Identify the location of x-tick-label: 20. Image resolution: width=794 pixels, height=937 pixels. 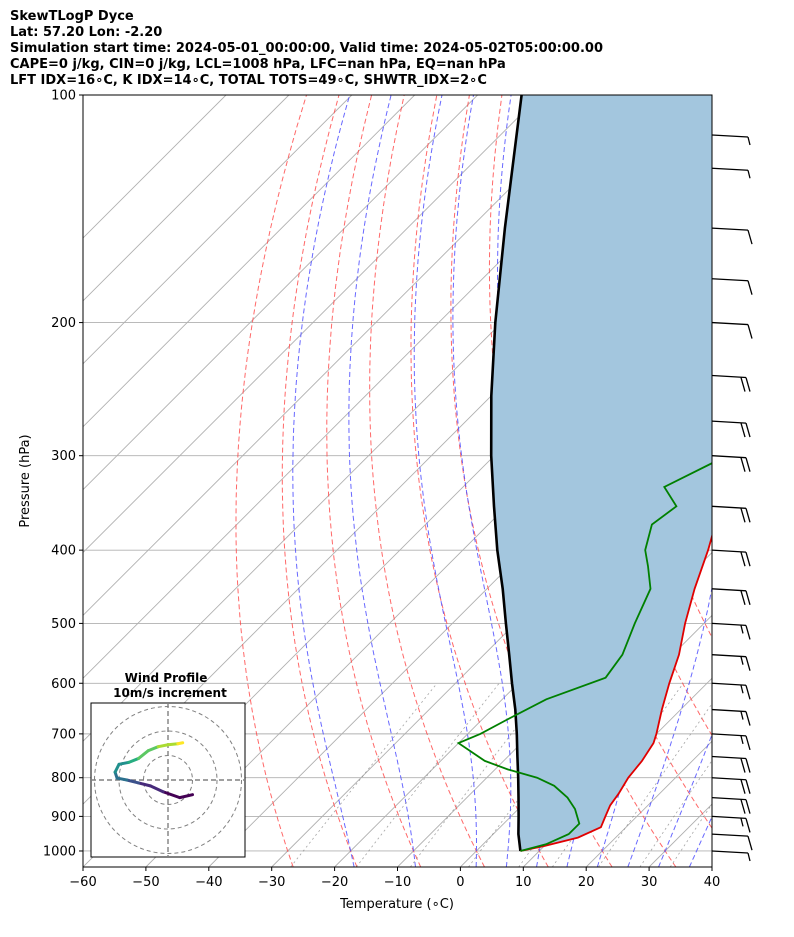
(586, 882).